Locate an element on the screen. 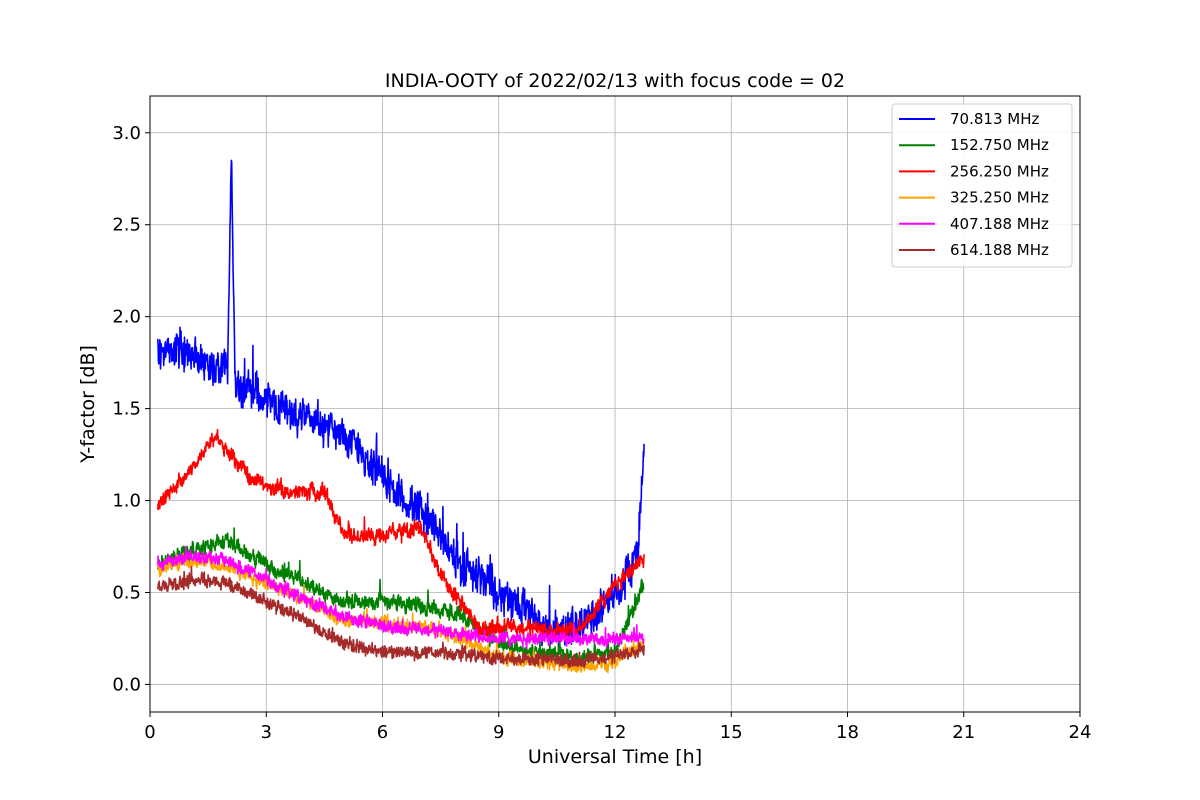 The image size is (1200, 800). x-tick-label: 24 is located at coordinates (1080, 732).